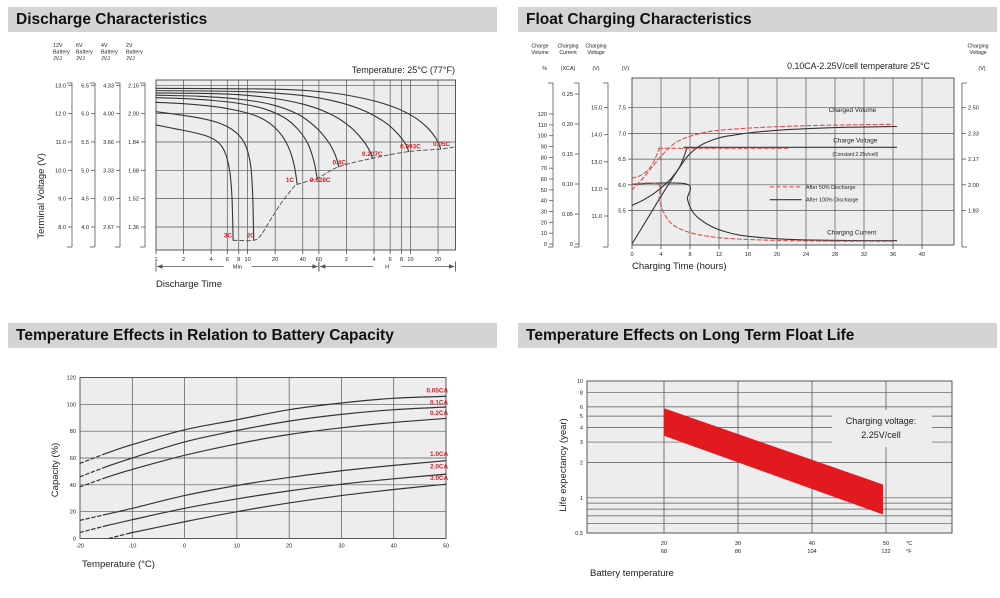 The width and height of the screenshot is (1000, 598). I want to click on plot-border, so click(769, 457).